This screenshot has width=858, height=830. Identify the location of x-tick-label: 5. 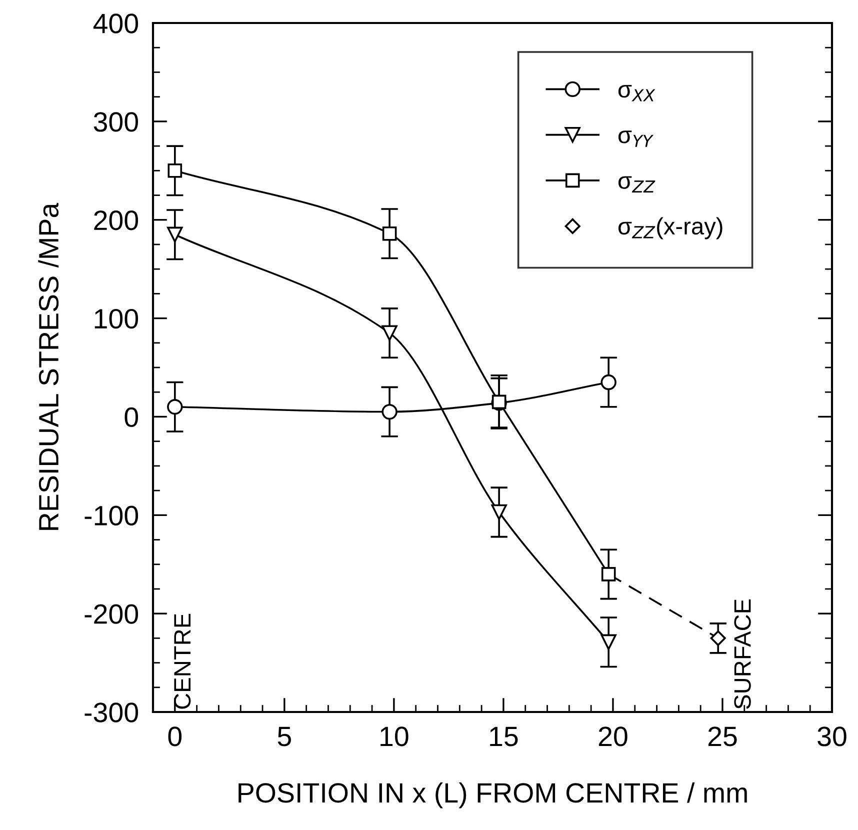
(284, 736).